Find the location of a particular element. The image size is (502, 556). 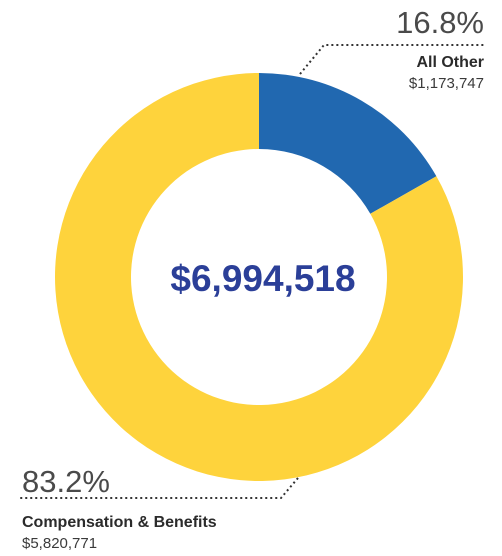

slice-value-all-other: $1,173,747 is located at coordinates (446, 83).